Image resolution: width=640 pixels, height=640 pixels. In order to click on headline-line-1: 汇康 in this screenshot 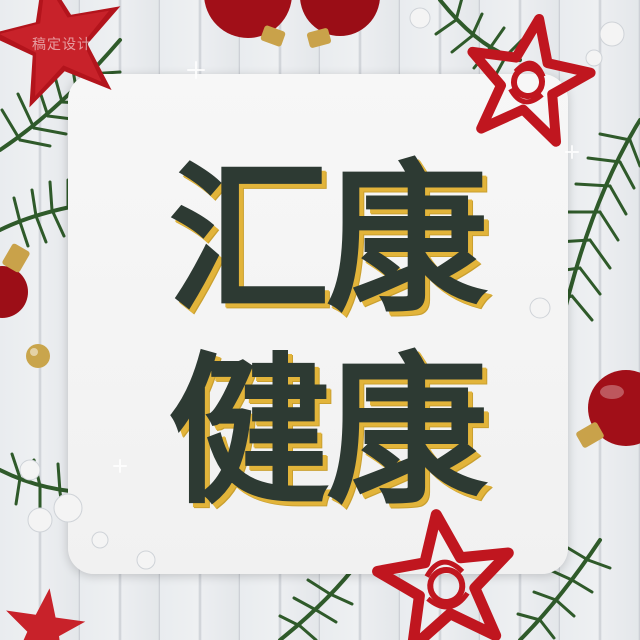, I will do `click(328, 241)`.